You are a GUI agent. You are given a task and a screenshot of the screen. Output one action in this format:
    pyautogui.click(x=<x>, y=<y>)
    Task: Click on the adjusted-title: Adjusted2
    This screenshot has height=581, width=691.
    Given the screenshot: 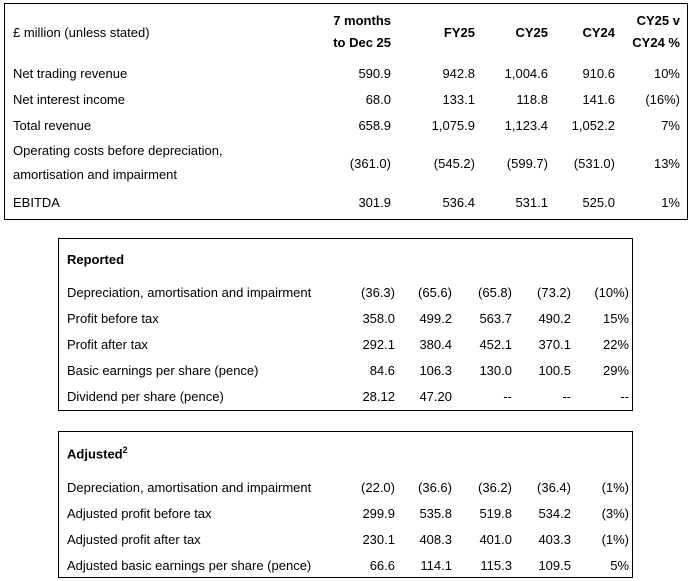 What is the action you would take?
    pyautogui.click(x=345, y=453)
    